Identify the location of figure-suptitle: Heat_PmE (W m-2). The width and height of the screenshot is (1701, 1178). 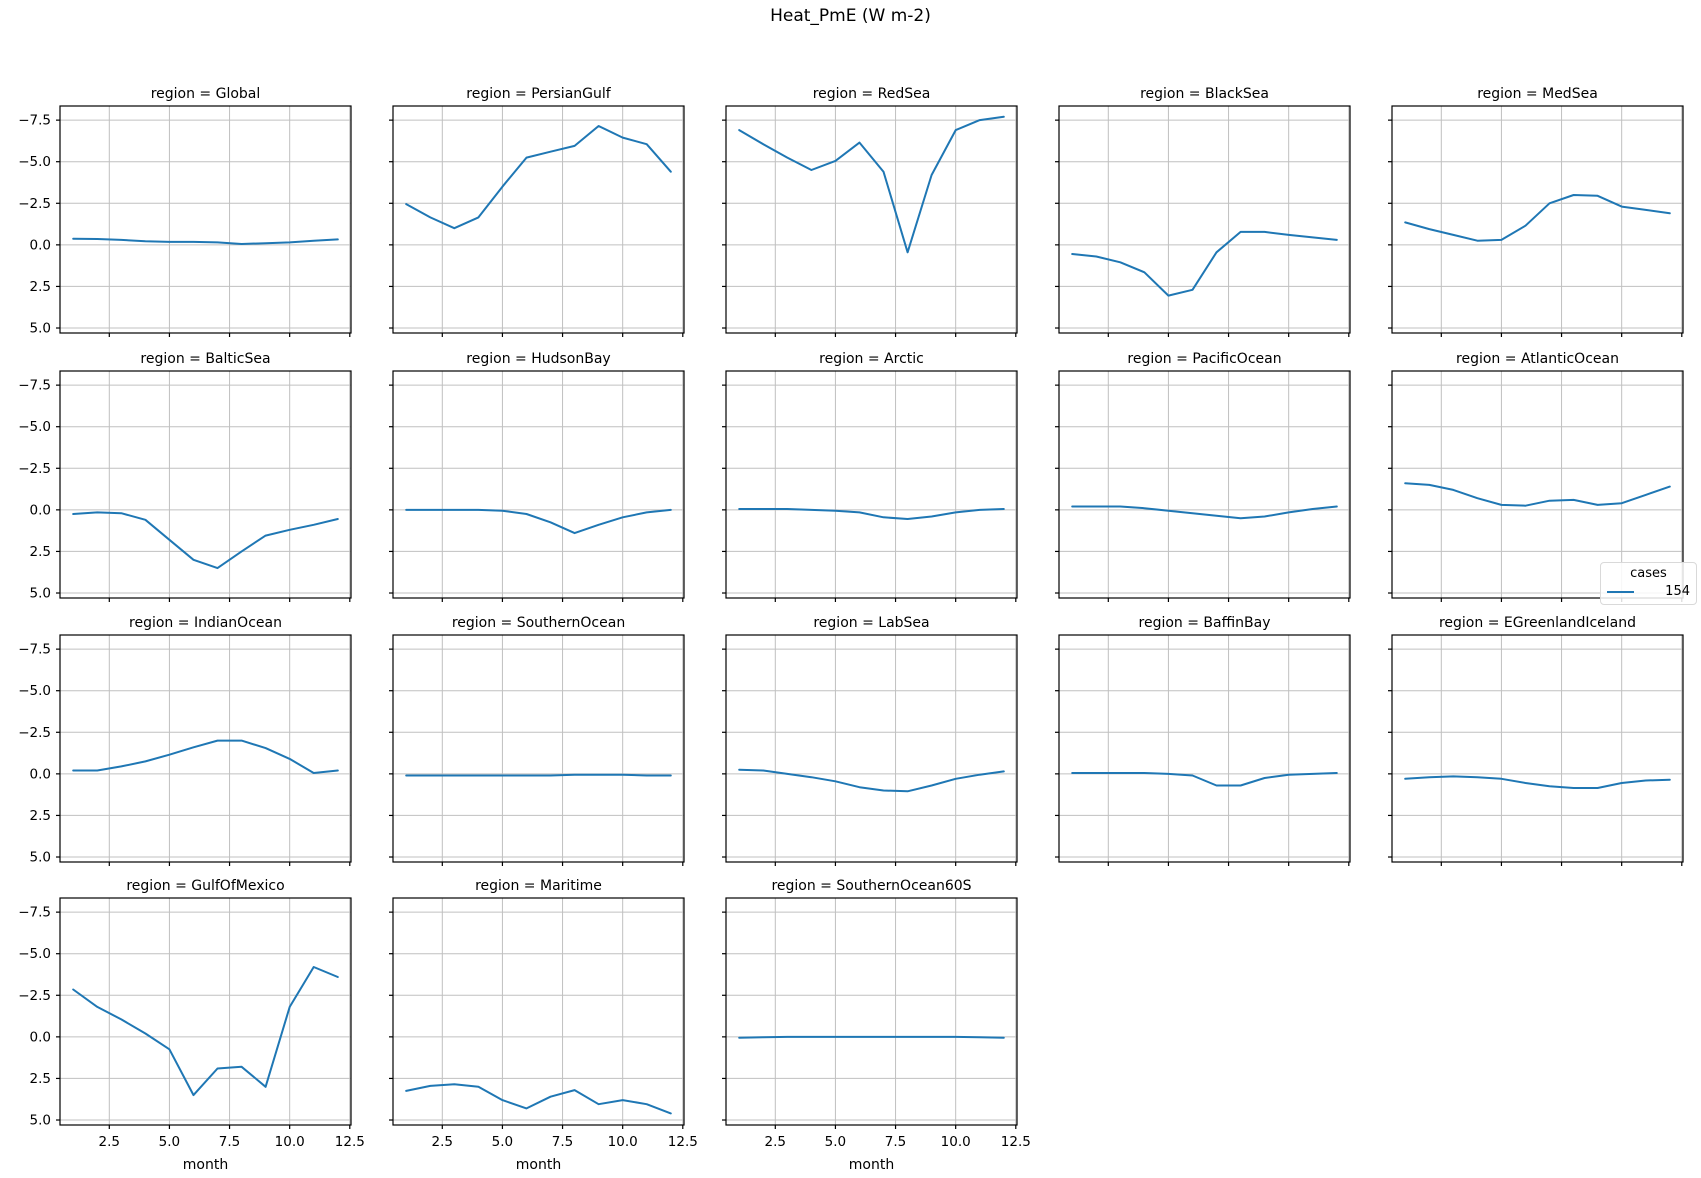
(850, 16).